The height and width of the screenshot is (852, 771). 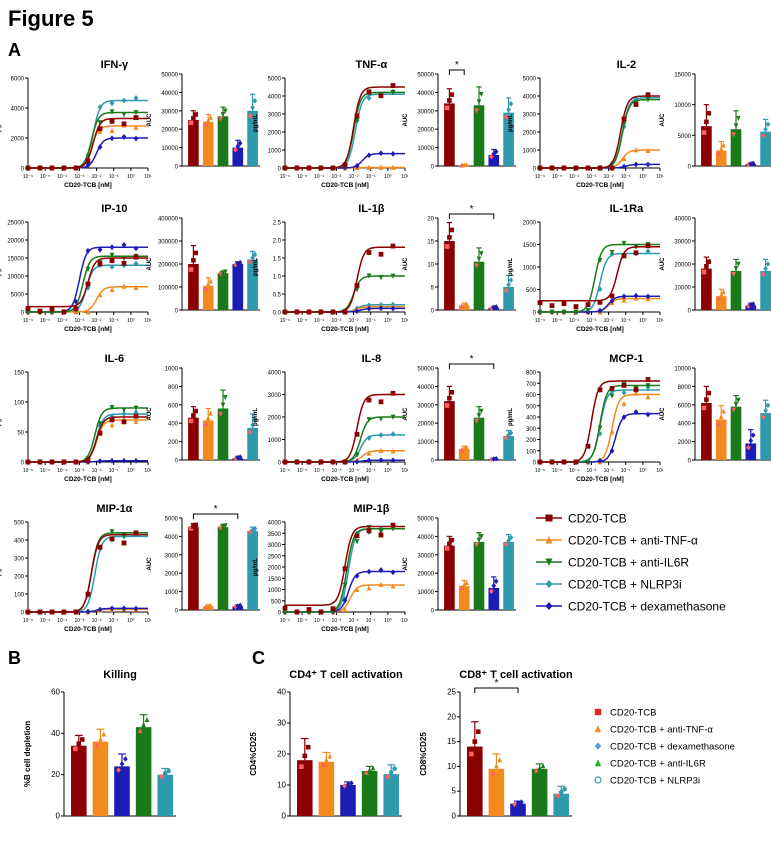 What do you see at coordinates (169, 112) in the screenshot?
I see `y-tick-label: 30000` at bounding box center [169, 112].